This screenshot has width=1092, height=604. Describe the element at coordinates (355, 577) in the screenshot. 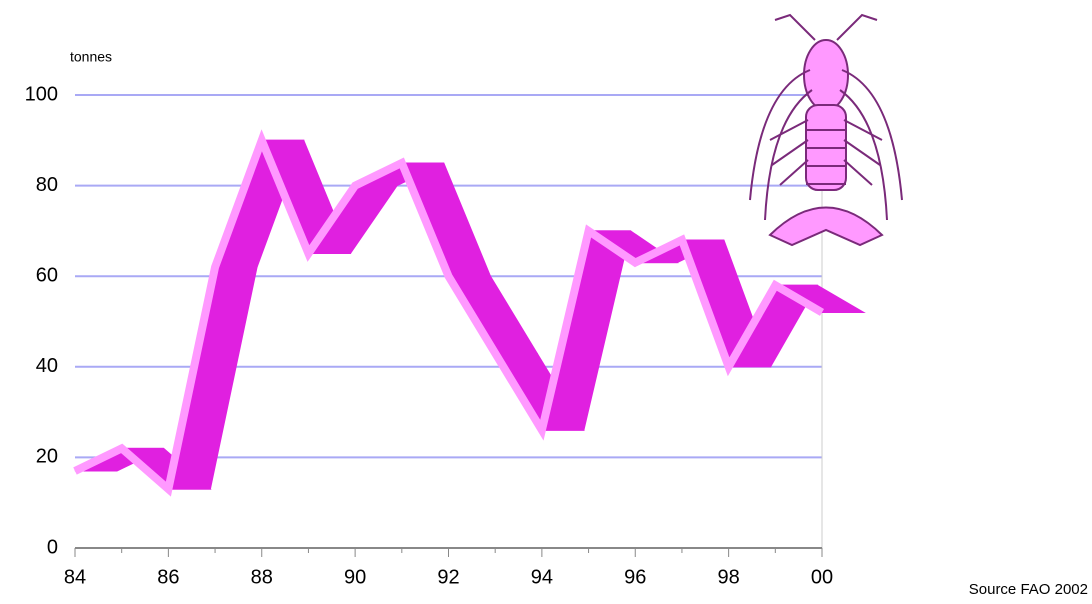

I see `x-tick-label: 90` at that location.